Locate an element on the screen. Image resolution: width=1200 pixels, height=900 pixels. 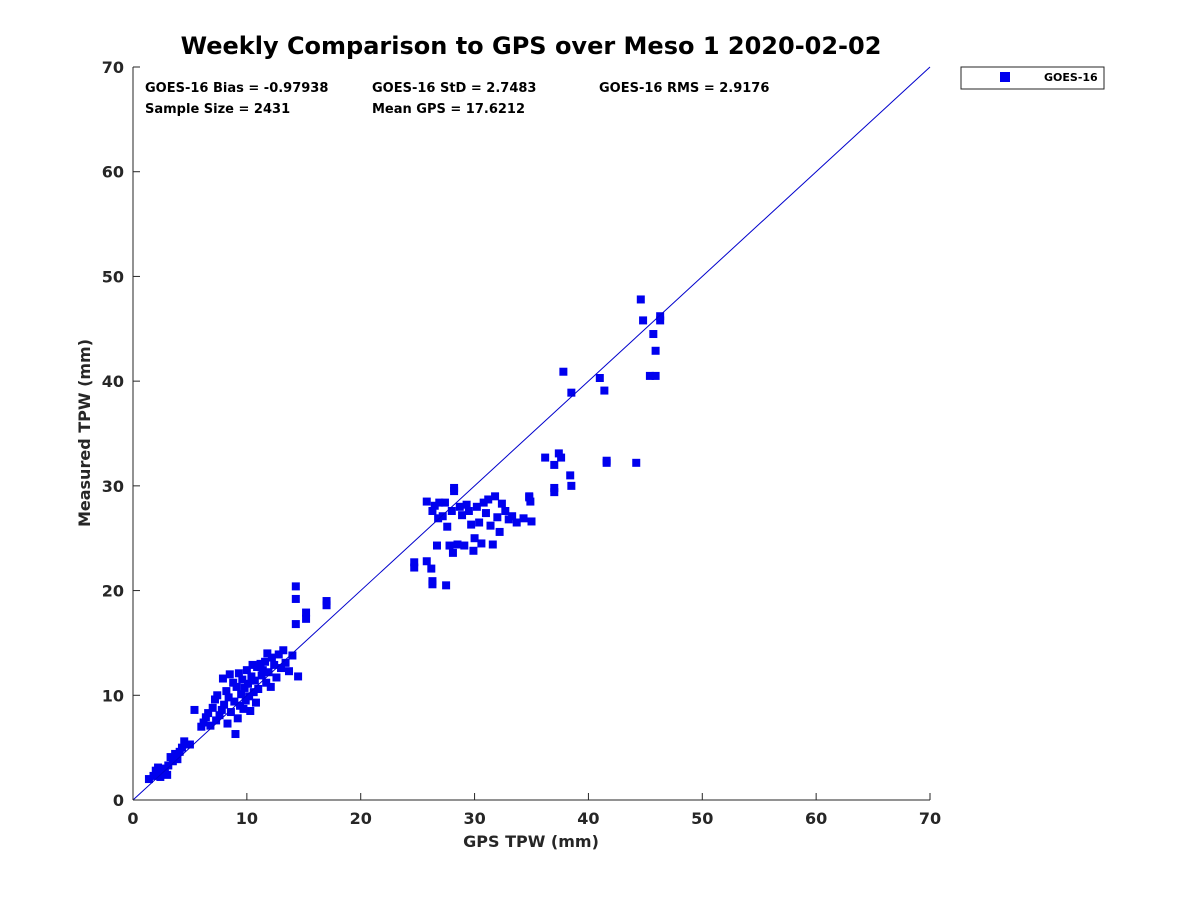
stat-bias: GOES-16 Bias = -0.97938 is located at coordinates (236, 88).